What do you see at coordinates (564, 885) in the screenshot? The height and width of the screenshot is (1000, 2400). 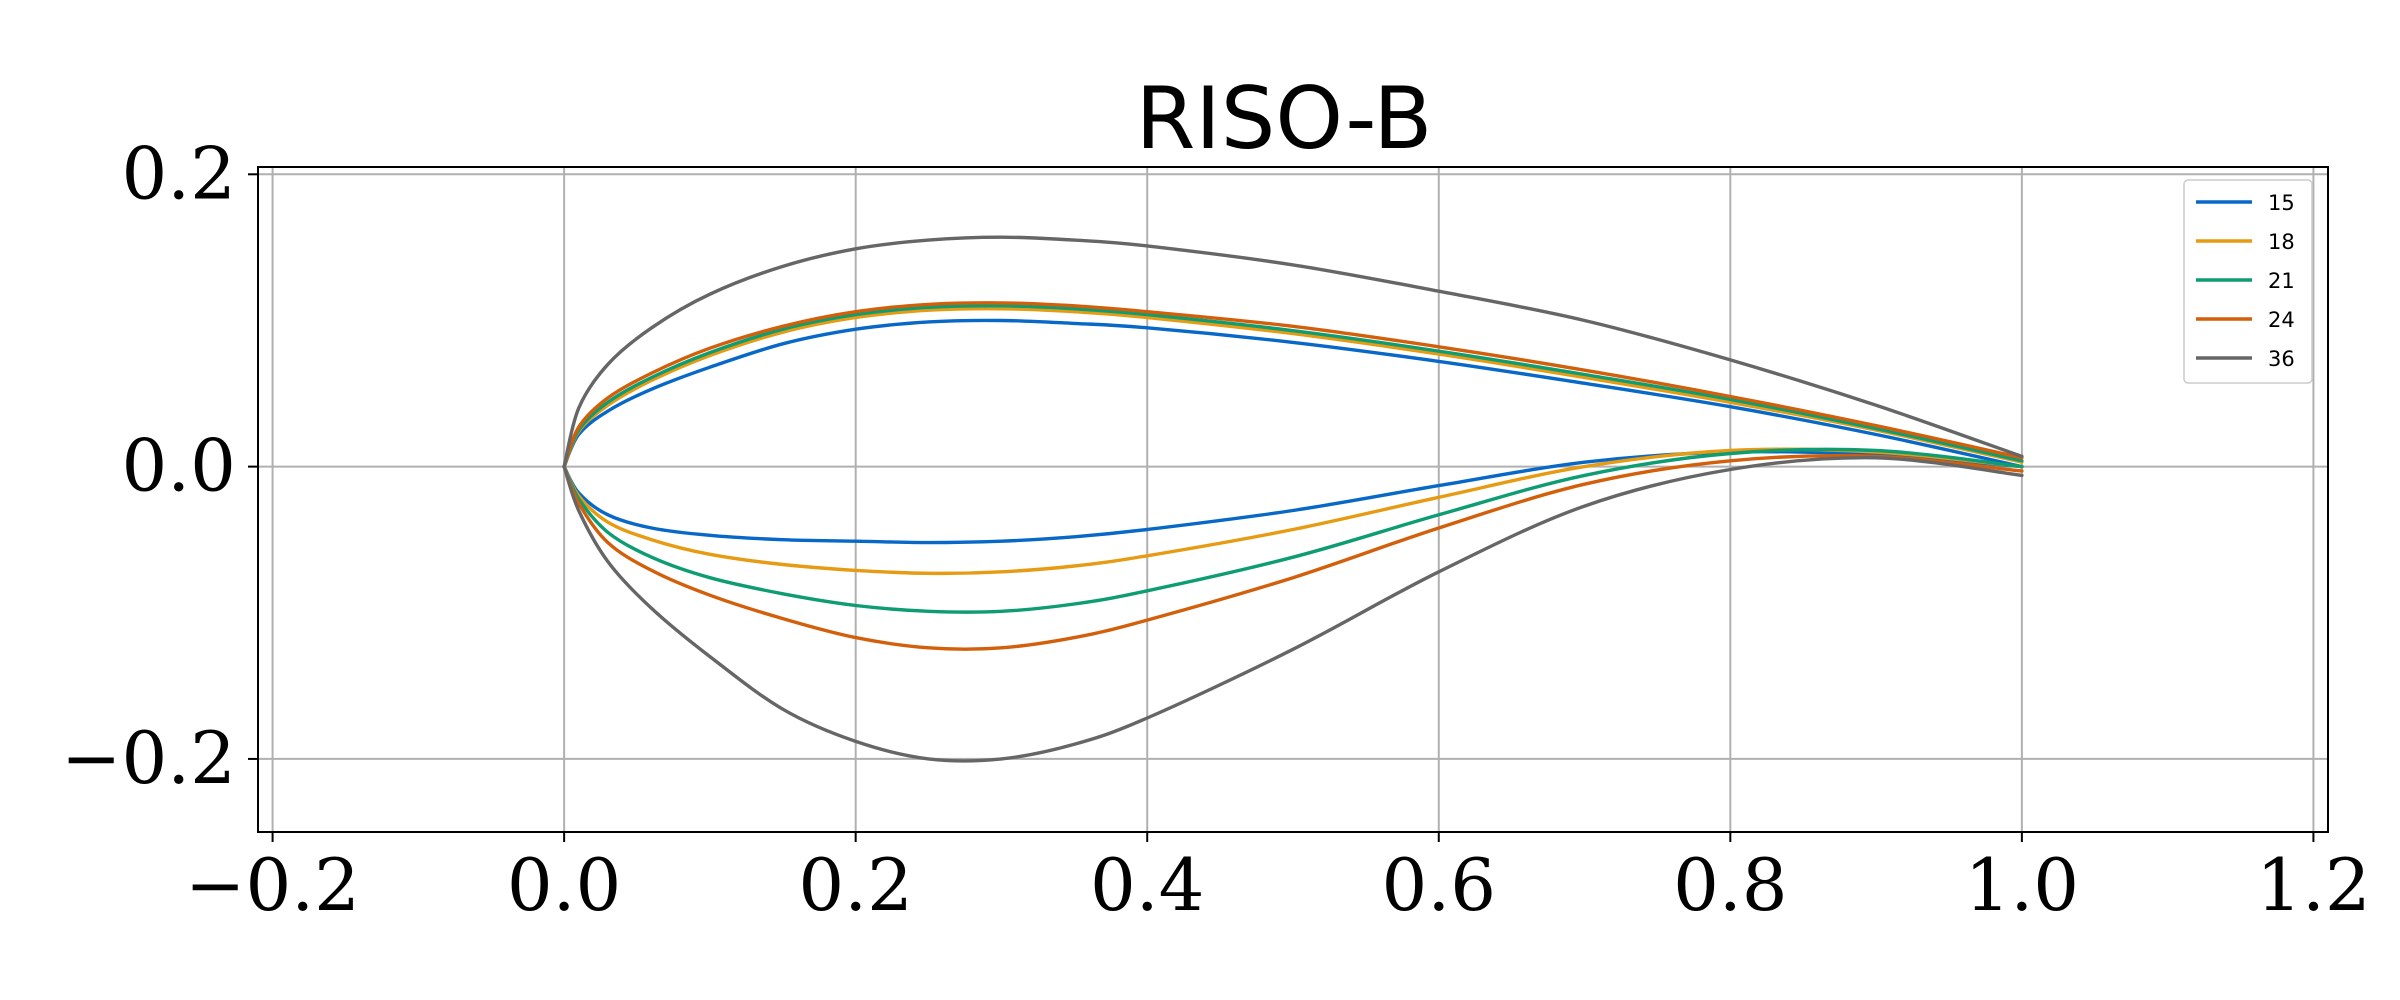 I see `x-tick-label: 0.0` at bounding box center [564, 885].